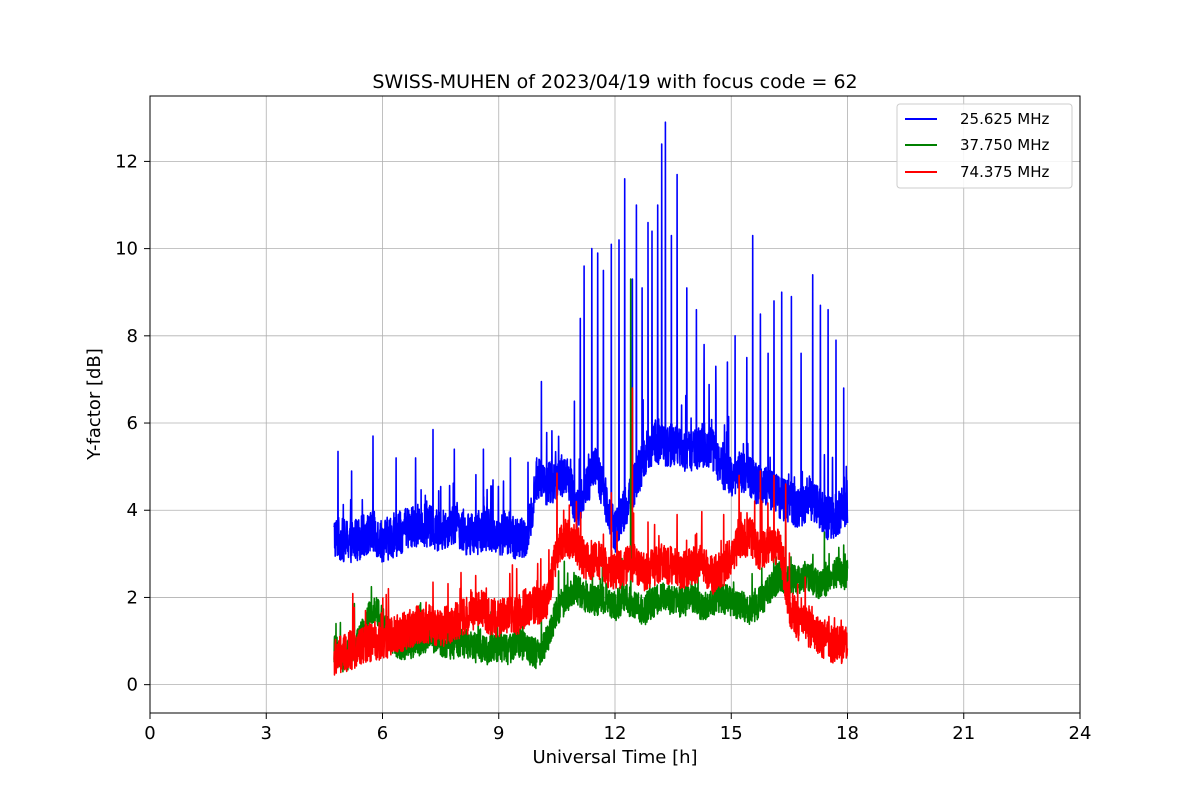 Image resolution: width=1200 pixels, height=800 pixels. What do you see at coordinates (731, 733) in the screenshot?
I see `x-tick-label: 15` at bounding box center [731, 733].